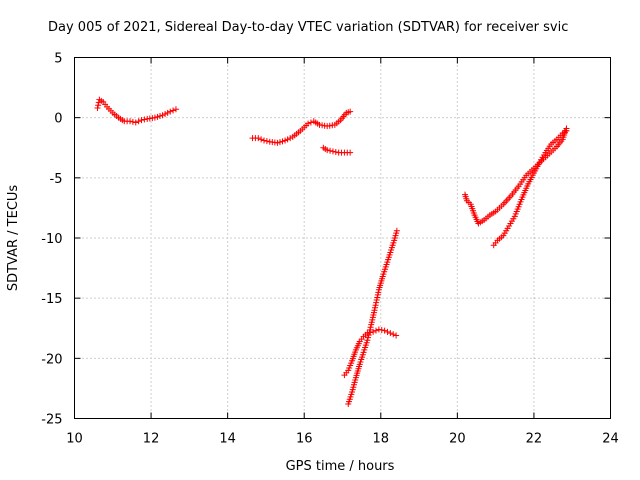 The width and height of the screenshot is (640, 480). I want to click on x-tick-label: 10, so click(74, 439).